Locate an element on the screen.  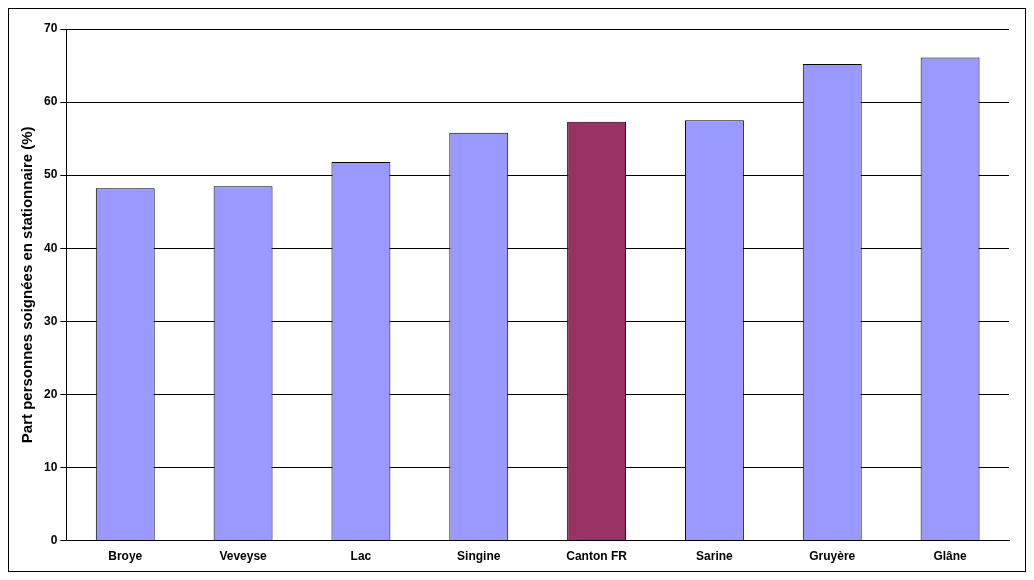
x-tick-label: Sarine is located at coordinates (715, 556).